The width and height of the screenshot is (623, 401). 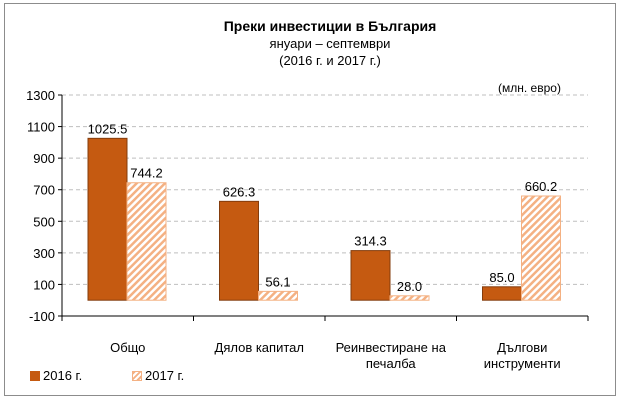 What do you see at coordinates (44, 158) in the screenshot?
I see `y-tick-label: 900` at bounding box center [44, 158].